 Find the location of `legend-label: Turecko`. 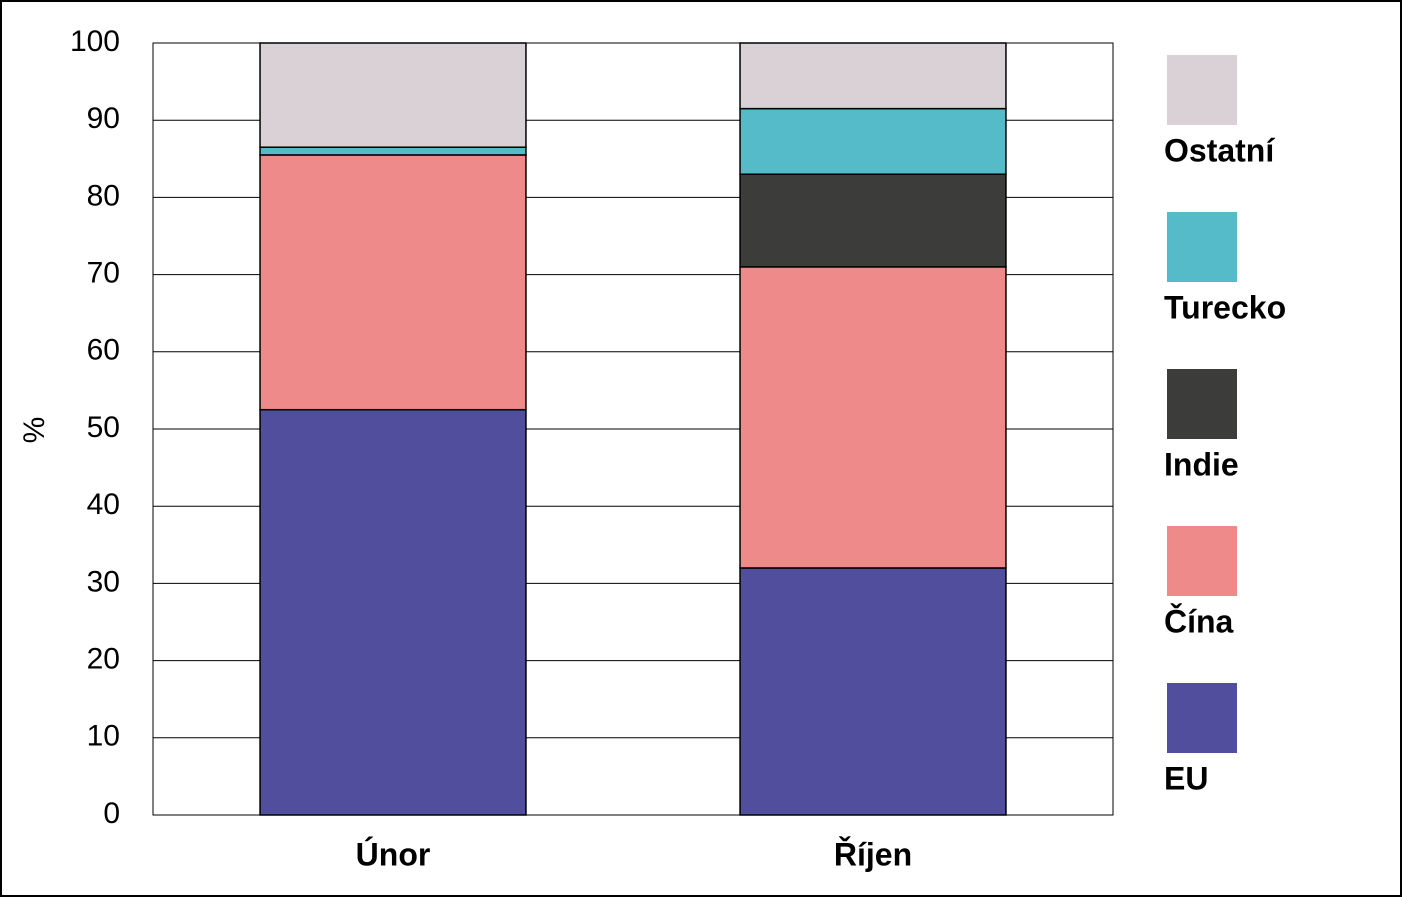

legend-label: Turecko is located at coordinates (1225, 307).